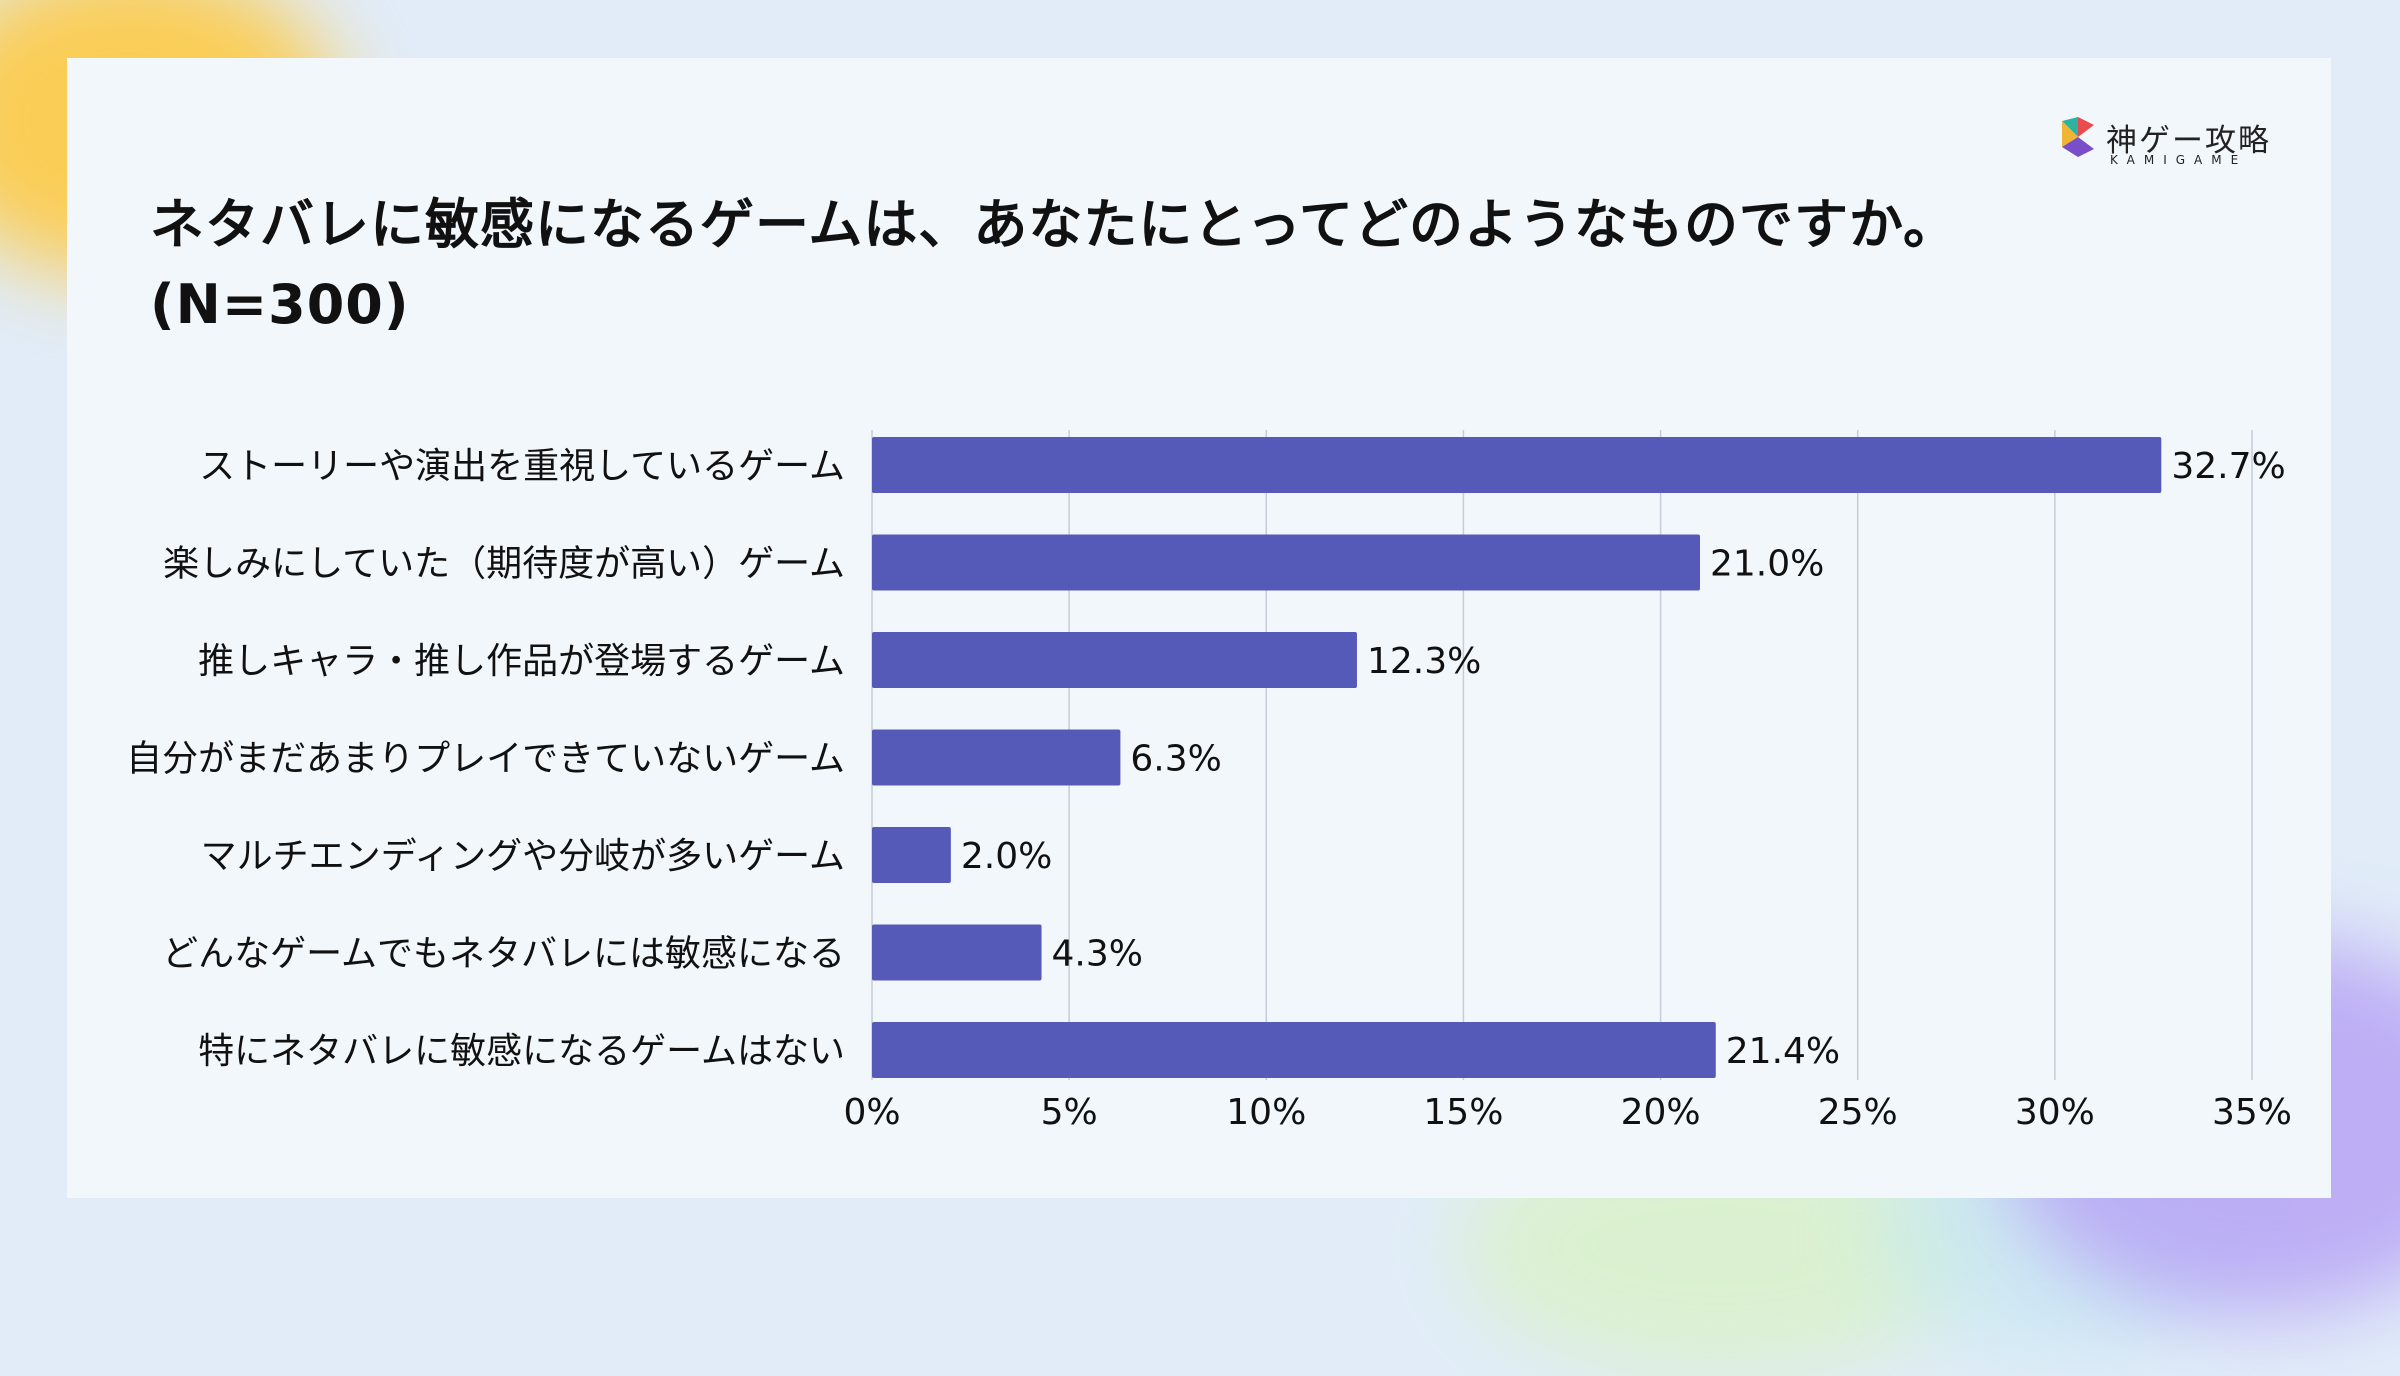  Describe the element at coordinates (1767, 564) in the screenshot. I see `data-label: 21.0%` at that location.